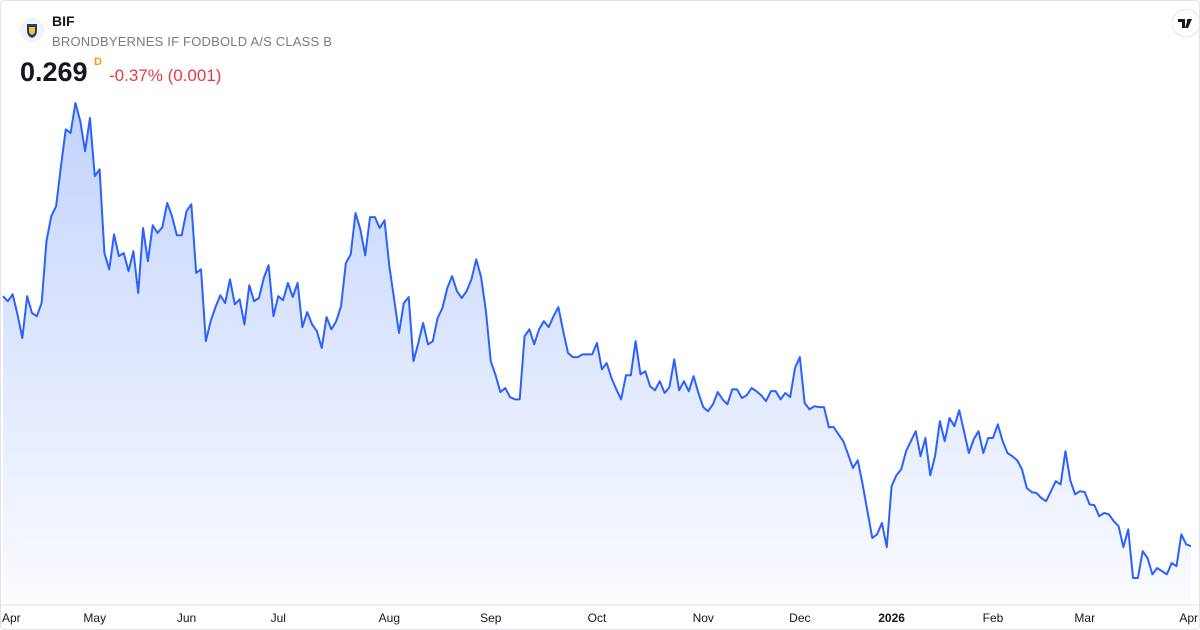 The width and height of the screenshot is (1200, 630). Describe the element at coordinates (94, 618) in the screenshot. I see `x-tick-label: May` at that location.